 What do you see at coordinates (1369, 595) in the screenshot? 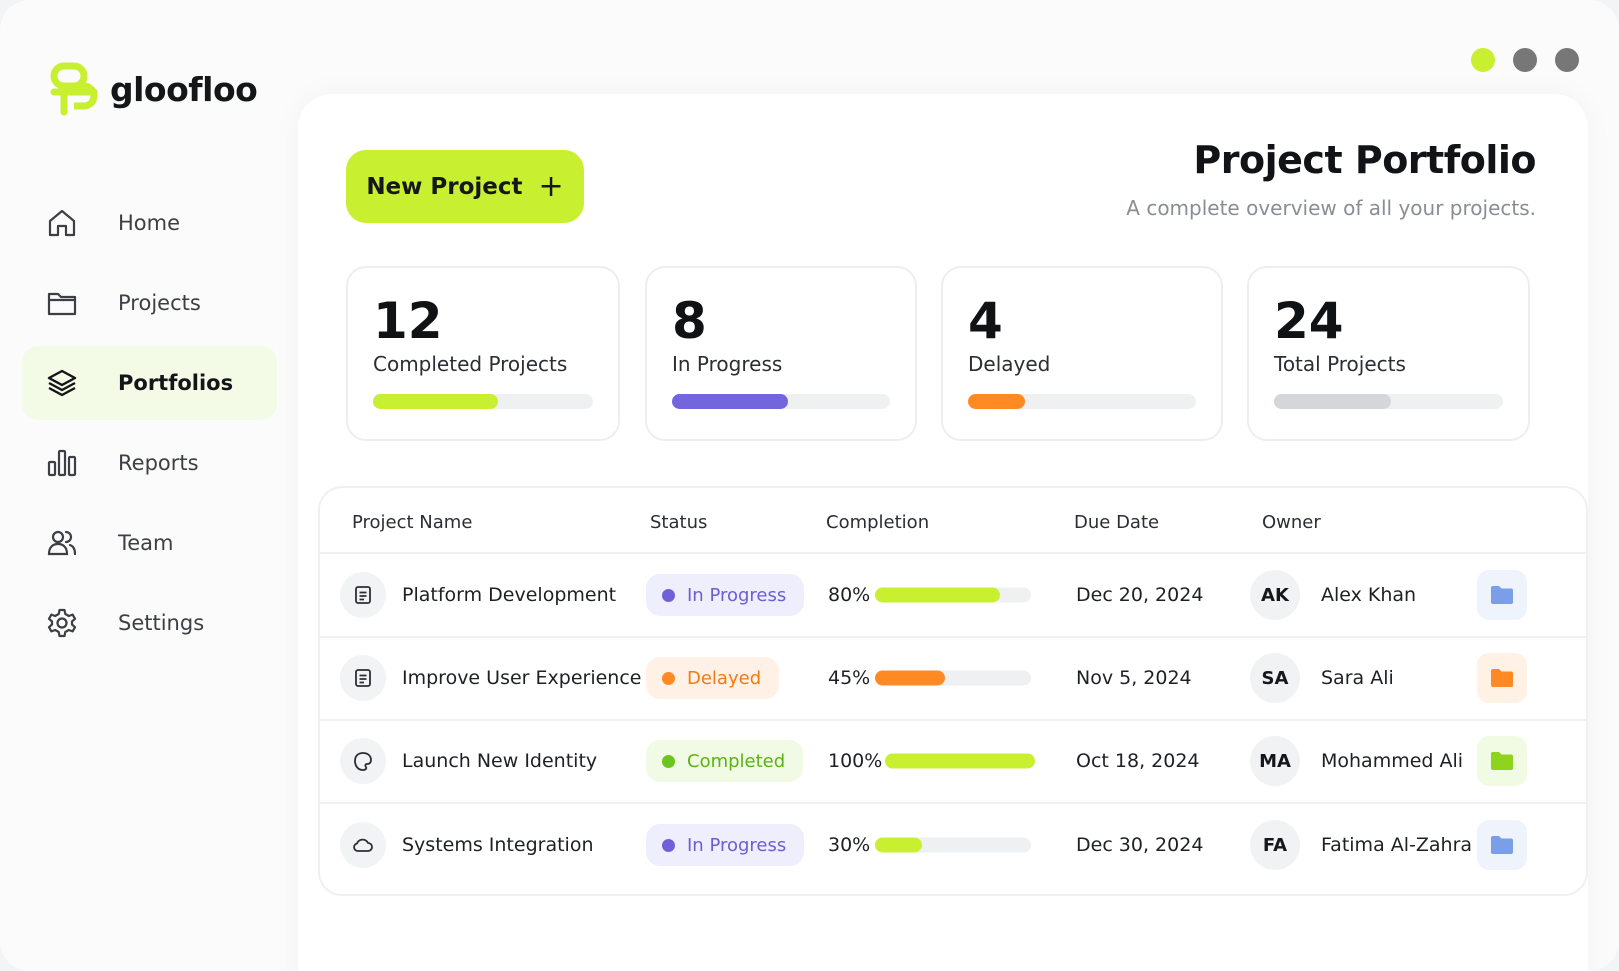
I see `owner-name: Alex Khan` at bounding box center [1369, 595].